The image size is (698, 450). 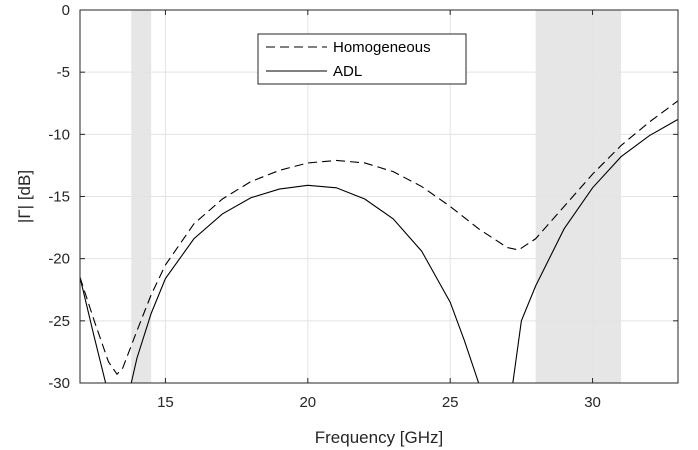 What do you see at coordinates (165, 402) in the screenshot?
I see `x-tick-label-0: 15` at bounding box center [165, 402].